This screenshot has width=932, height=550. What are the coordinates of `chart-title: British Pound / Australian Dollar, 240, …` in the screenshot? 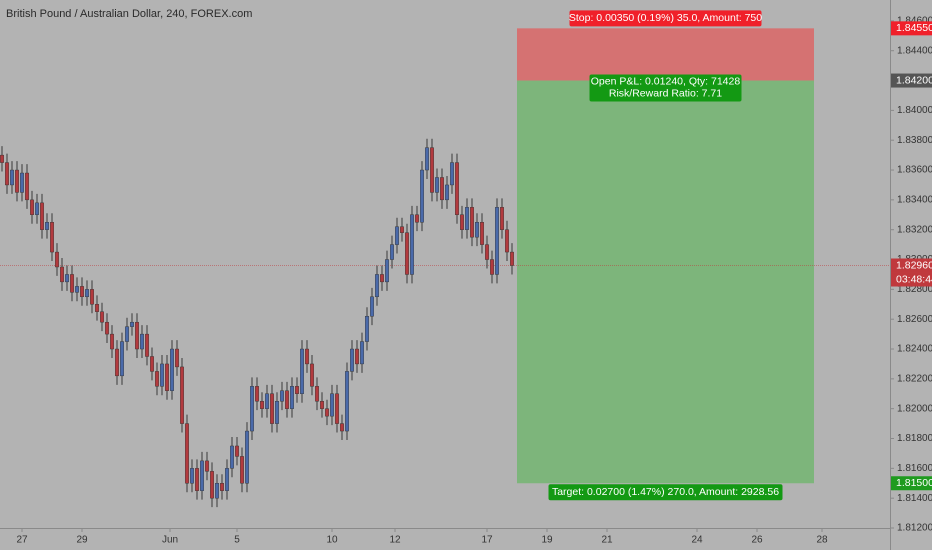 It's located at (129, 14).